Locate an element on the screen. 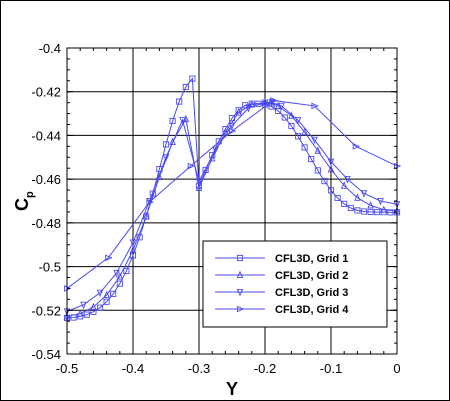 The height and width of the screenshot is (401, 450). y-tick-label: -0.46 is located at coordinates (46, 179).